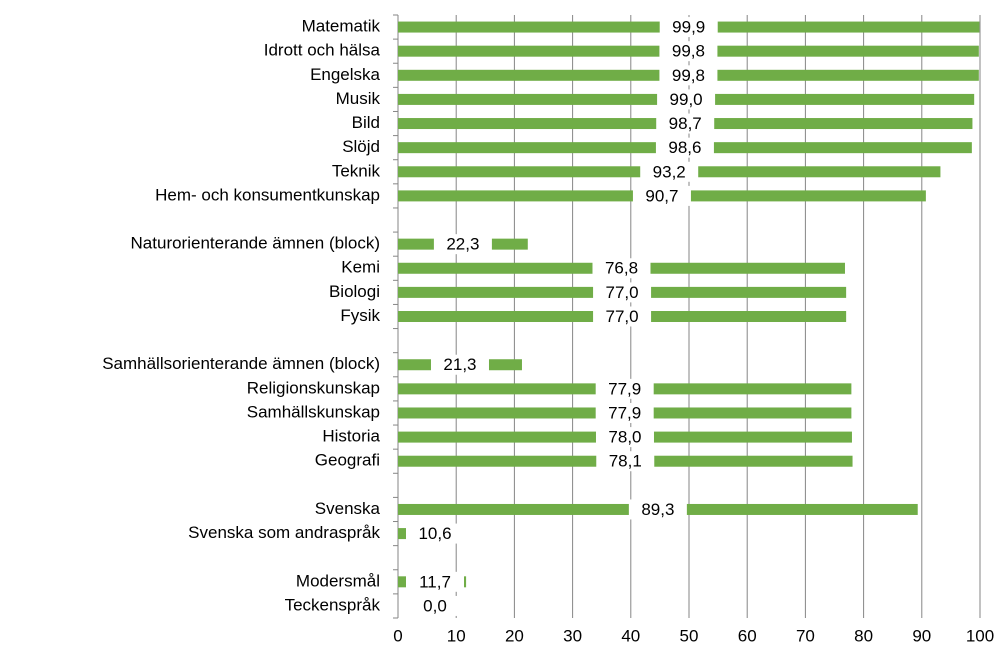  Describe the element at coordinates (358, 98) in the screenshot. I see `y-tick-label: Musik` at that location.